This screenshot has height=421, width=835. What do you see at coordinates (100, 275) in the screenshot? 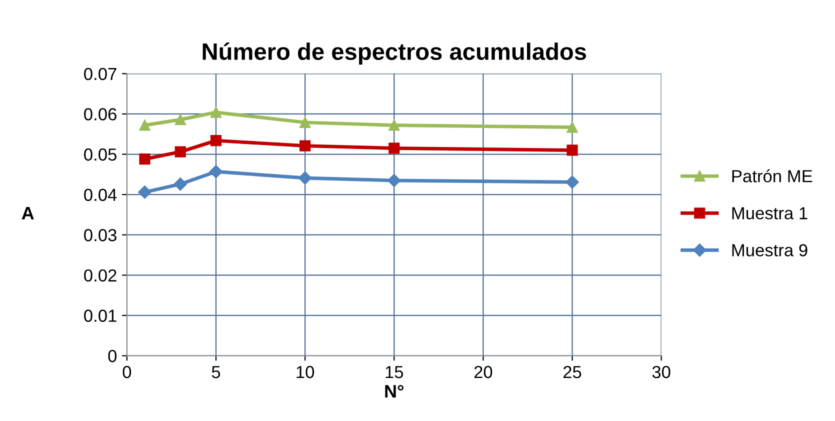
I see `y-tick-label: 0.02` at bounding box center [100, 275].